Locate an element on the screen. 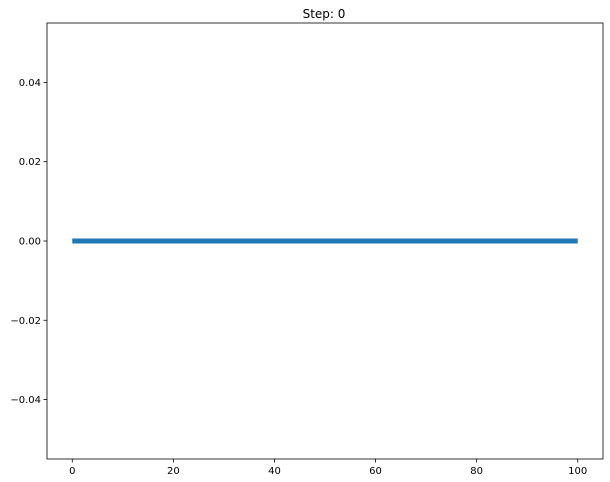 Image resolution: width=610 pixels, height=482 pixels. y-tick-label: 0.02 is located at coordinates (30, 162).